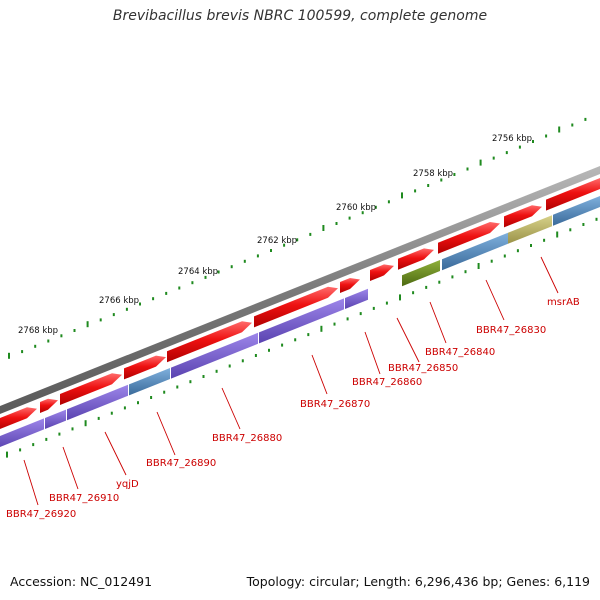 Image resolution: width=600 pixels, height=600 pixels. I want to click on gene-label: msrAB, so click(563, 302).